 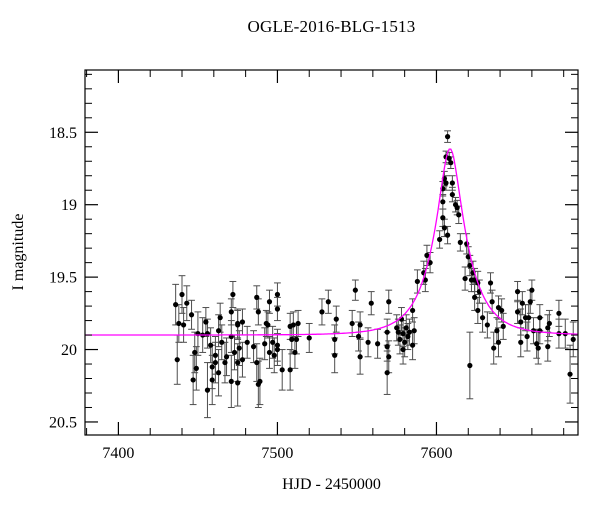 What do you see at coordinates (277, 453) in the screenshot?
I see `x-tick-label: 7500` at bounding box center [277, 453].